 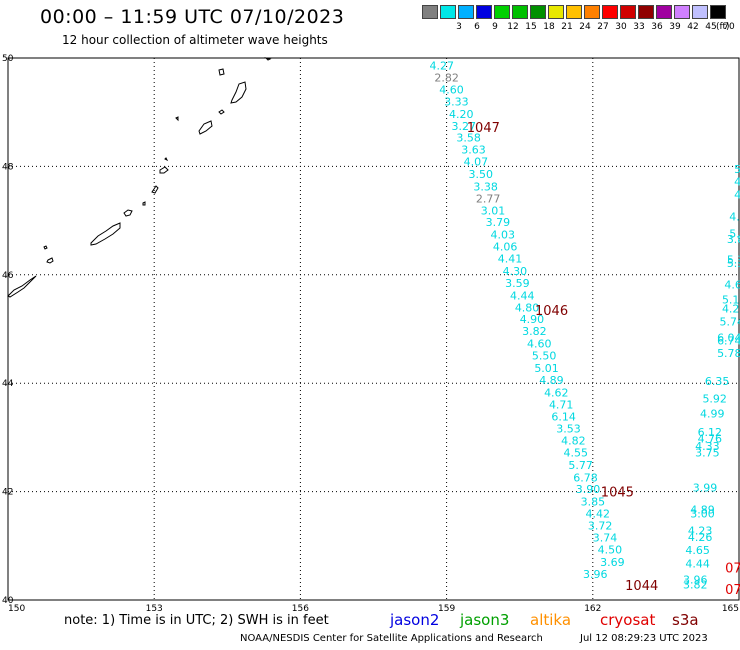 What do you see at coordinates (205, 127) in the screenshot?
I see `island-urup` at bounding box center [205, 127].